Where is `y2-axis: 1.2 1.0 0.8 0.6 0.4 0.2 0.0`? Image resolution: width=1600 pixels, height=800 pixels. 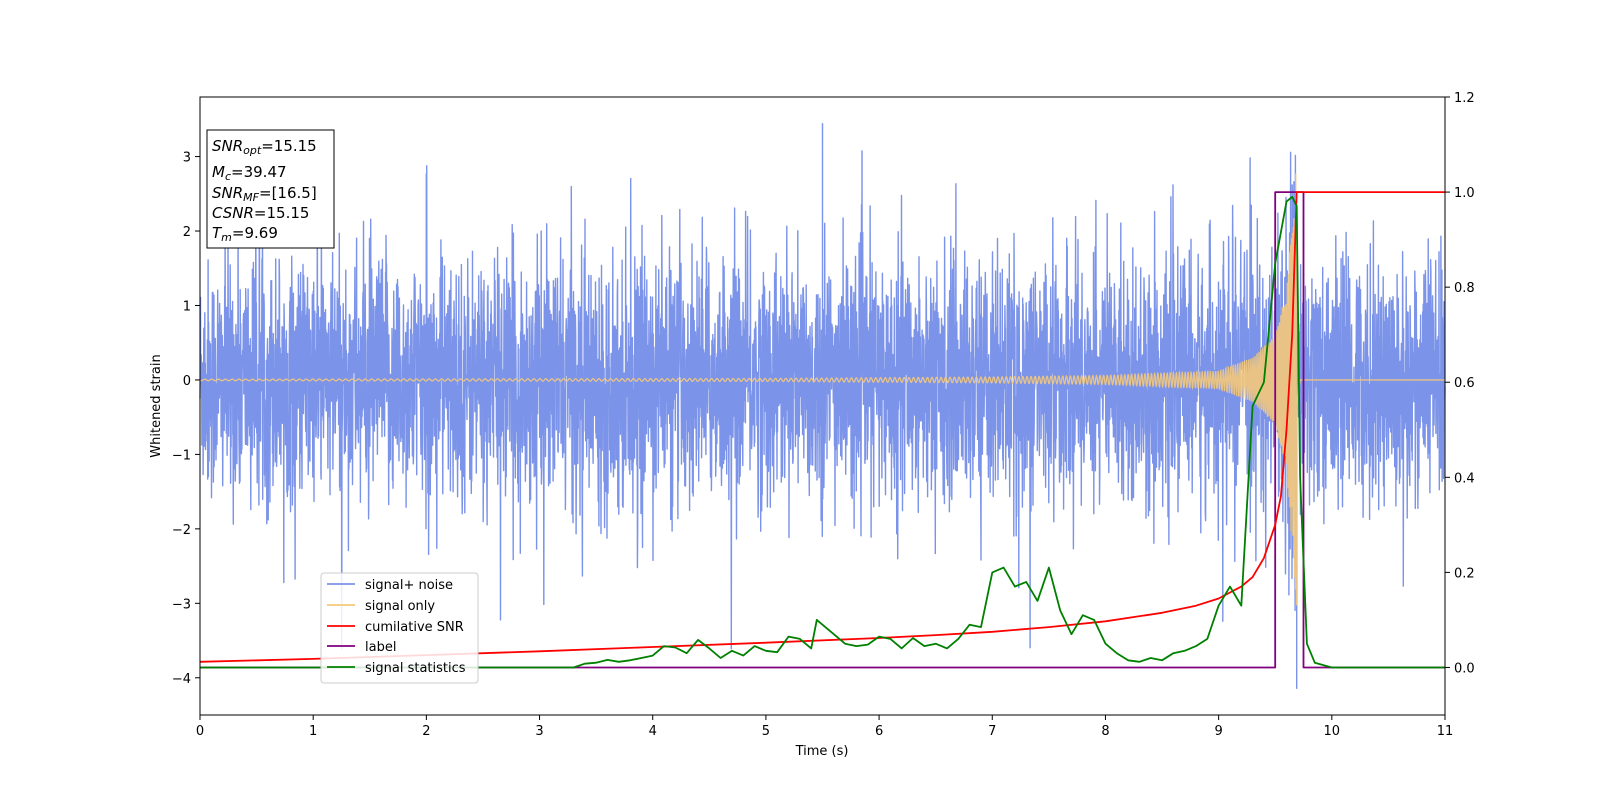 y2-axis: 1.2 1.0 0.8 0.6 0.4 0.2 0.0 is located at coordinates (1460, 383).